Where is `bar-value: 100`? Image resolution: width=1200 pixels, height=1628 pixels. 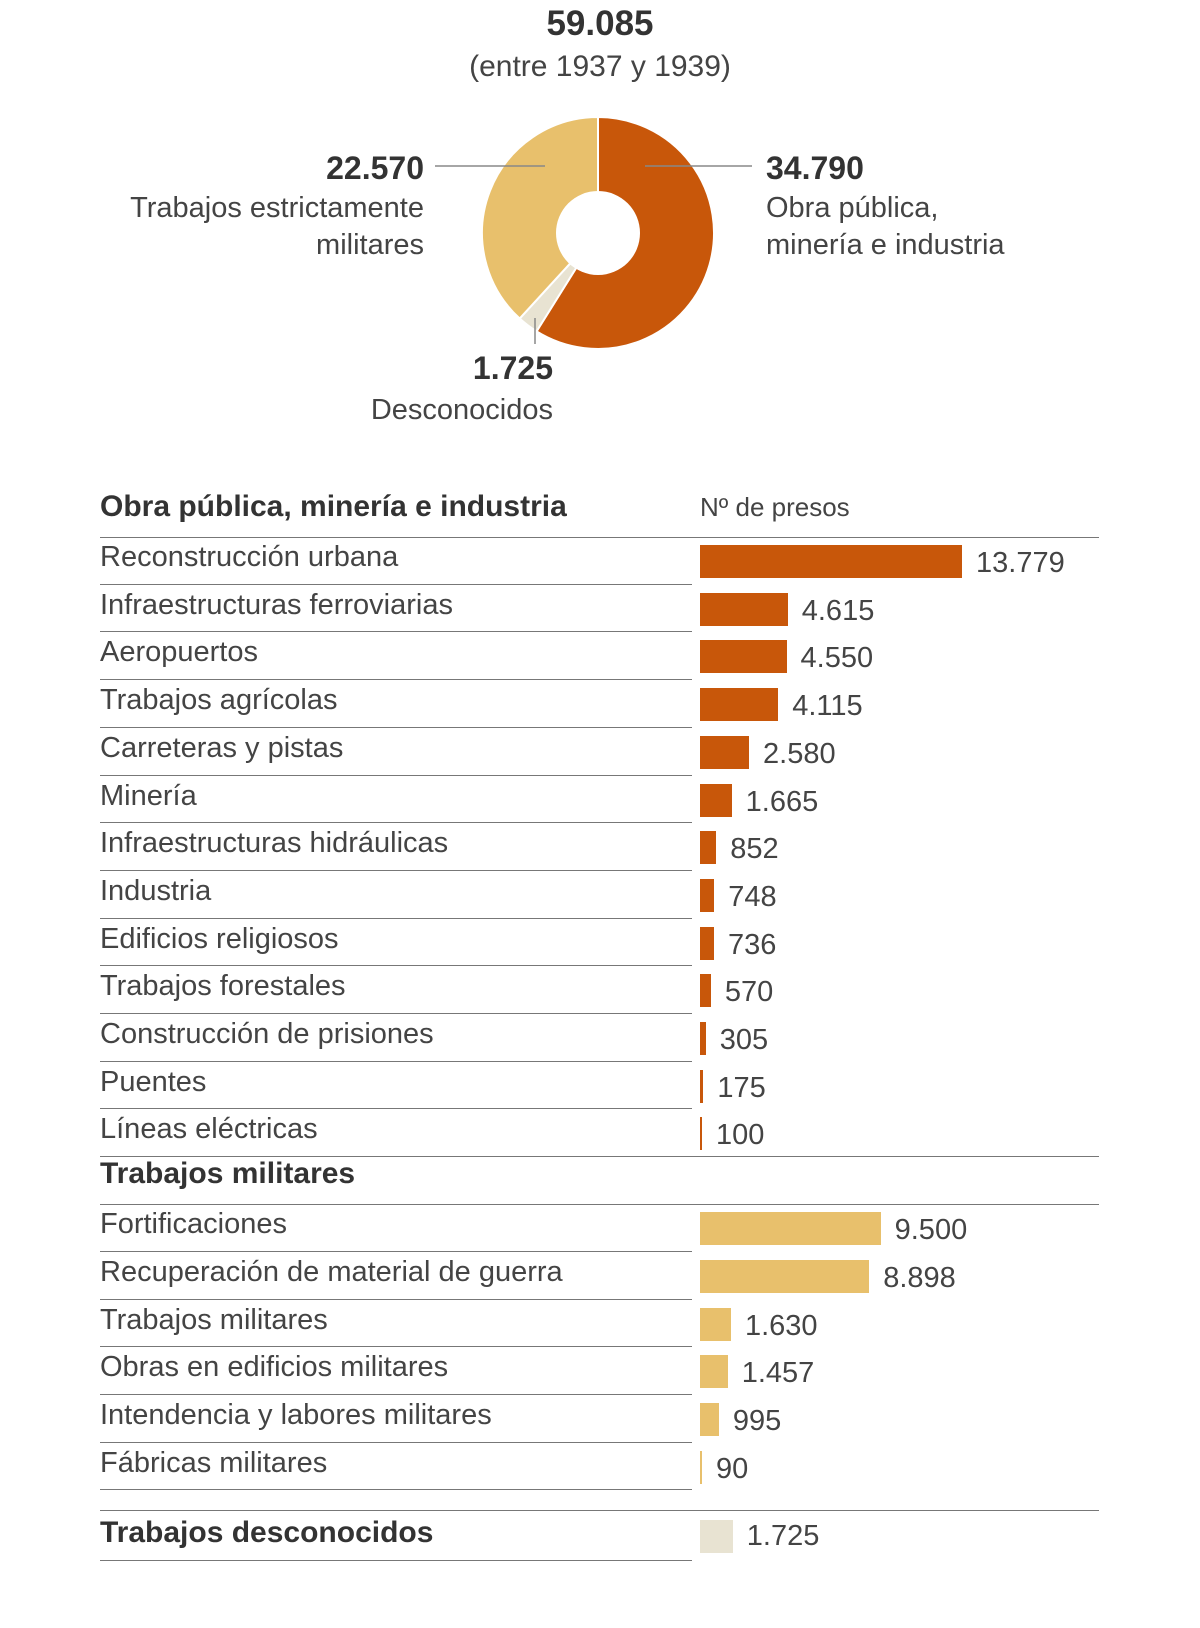 bar-value: 100 is located at coordinates (740, 1135).